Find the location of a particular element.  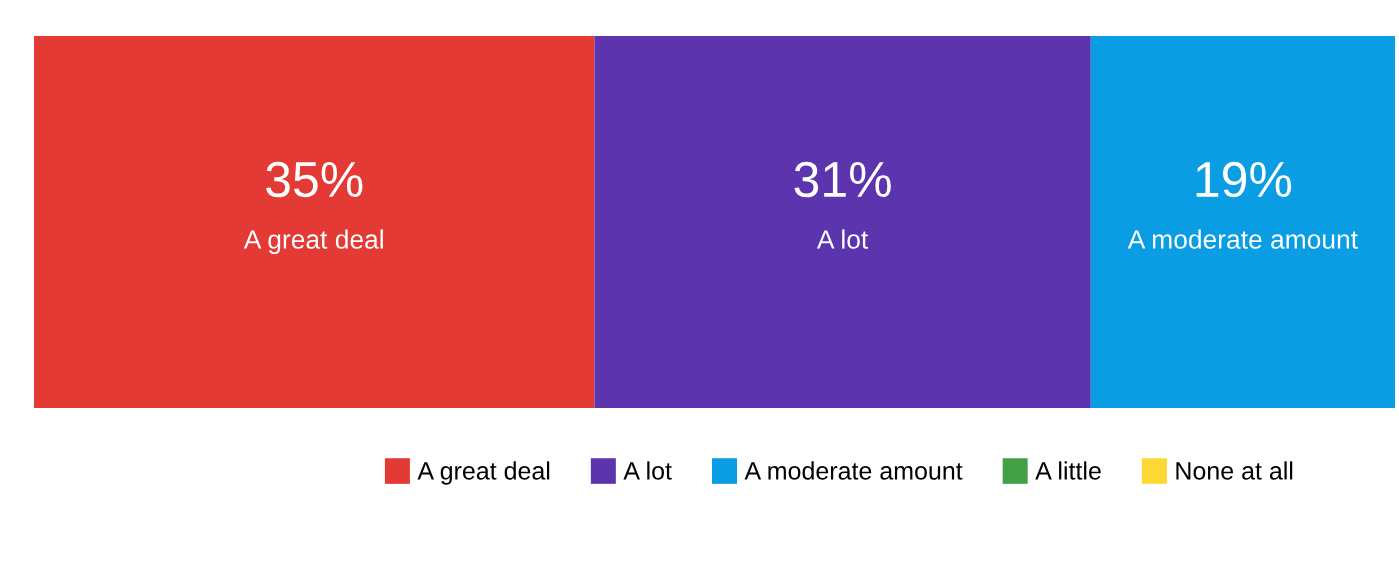

legend-label: A great deal is located at coordinates (483, 473).